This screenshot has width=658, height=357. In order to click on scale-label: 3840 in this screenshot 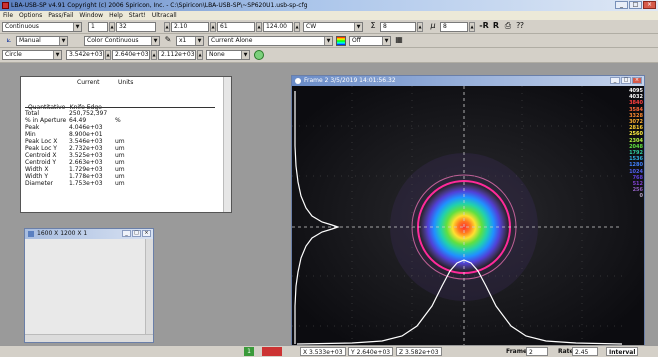, I will do `click(636, 103)`.